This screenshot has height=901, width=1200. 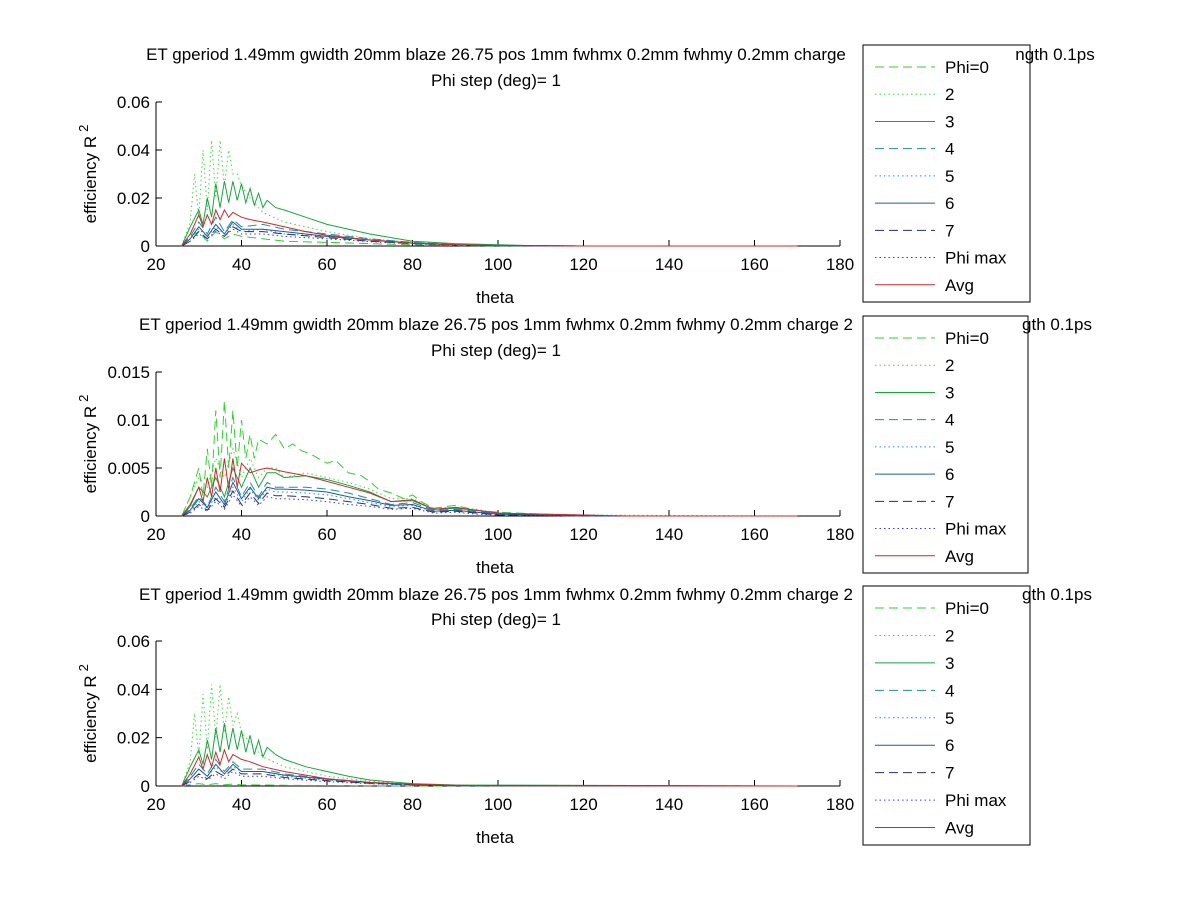 I want to click on y-tick-label: 0.015, so click(x=128, y=372).